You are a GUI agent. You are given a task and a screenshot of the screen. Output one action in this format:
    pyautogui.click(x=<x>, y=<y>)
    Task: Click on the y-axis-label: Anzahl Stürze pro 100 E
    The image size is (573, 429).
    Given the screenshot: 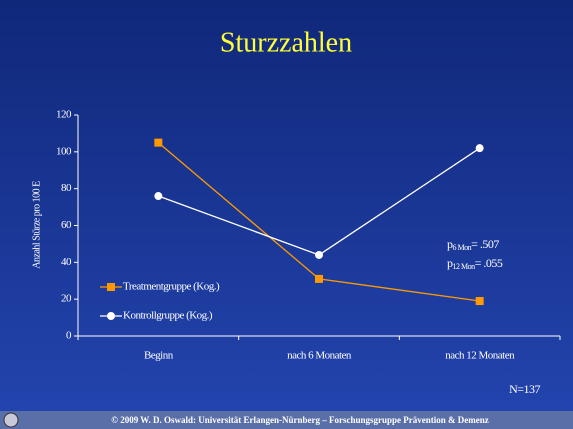 What is the action you would take?
    pyautogui.click(x=36, y=225)
    